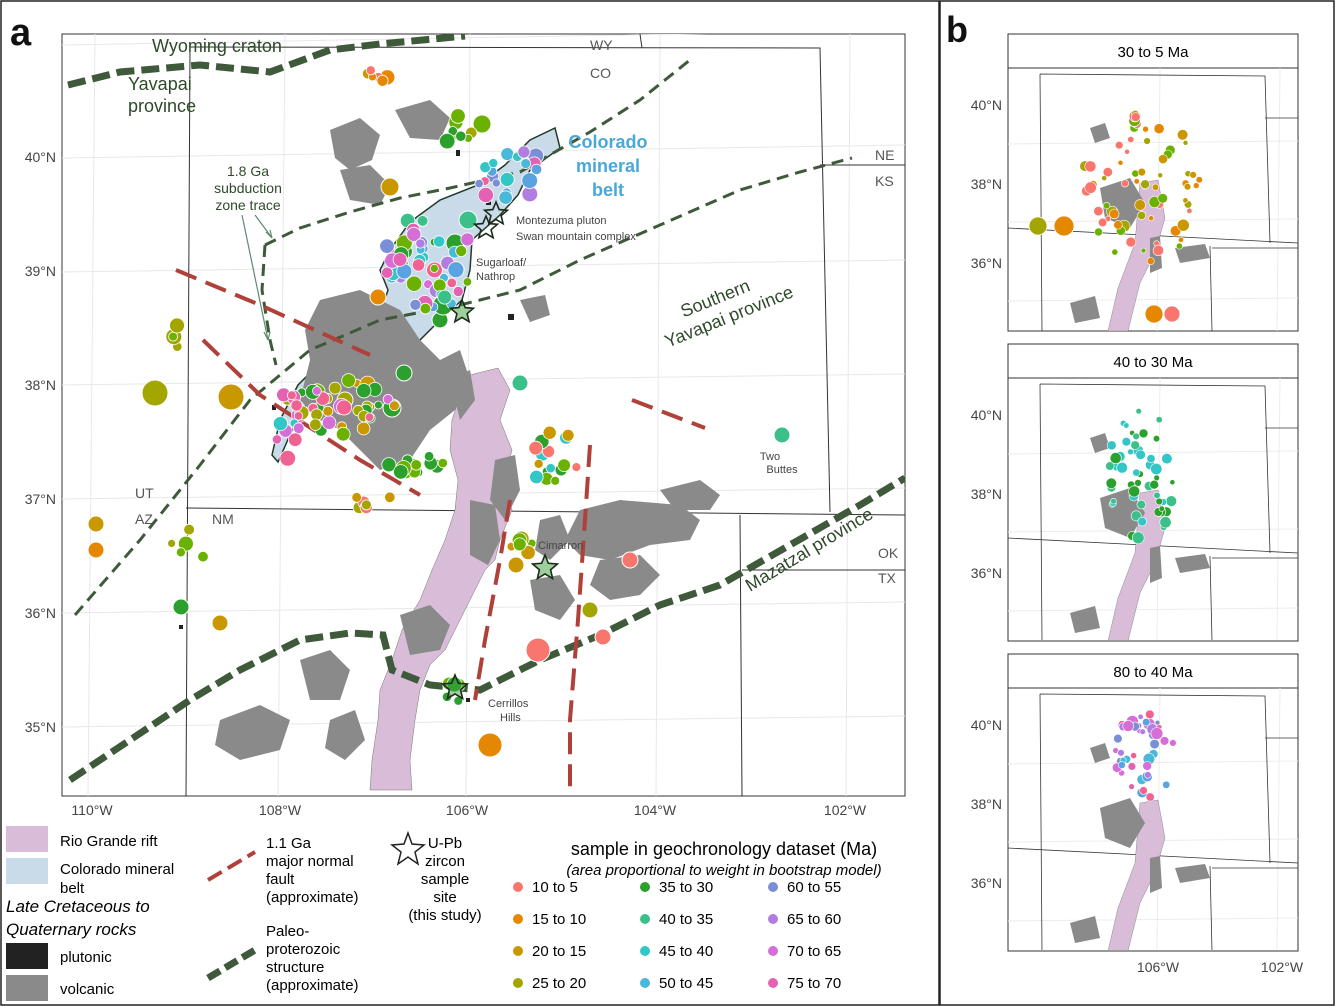 The height and width of the screenshot is (1006, 1336). I want to click on lat-tick-35: 35°N, so click(40, 727).